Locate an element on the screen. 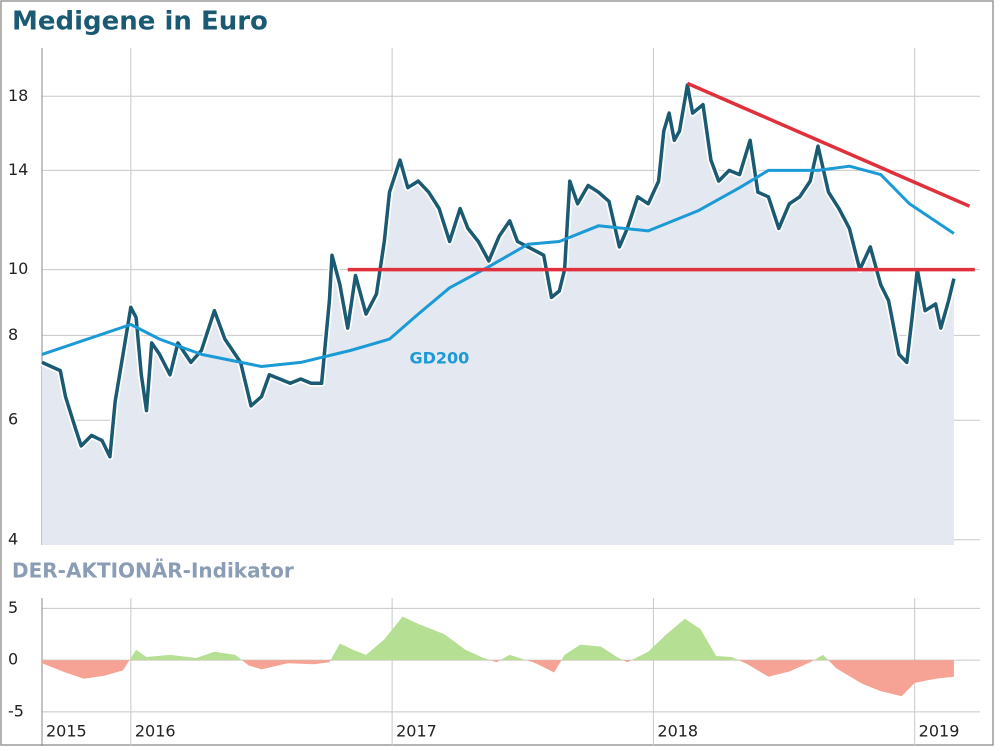 The width and height of the screenshot is (1000, 751). y-tick-label: 5 is located at coordinates (13, 607).